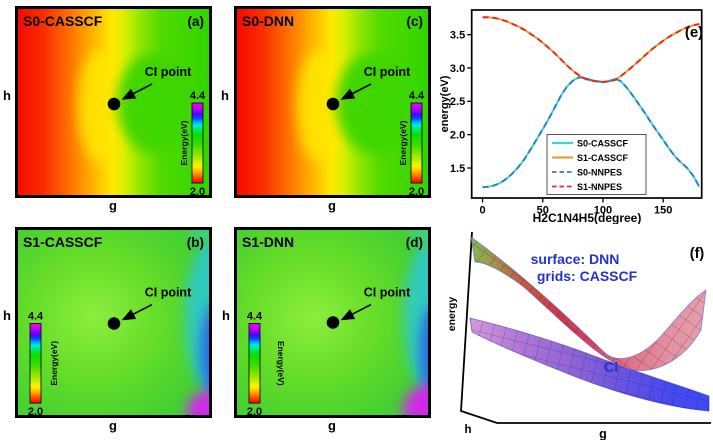 This screenshot has height=440, width=713. I want to click on x-tick-label: 0, so click(482, 211).